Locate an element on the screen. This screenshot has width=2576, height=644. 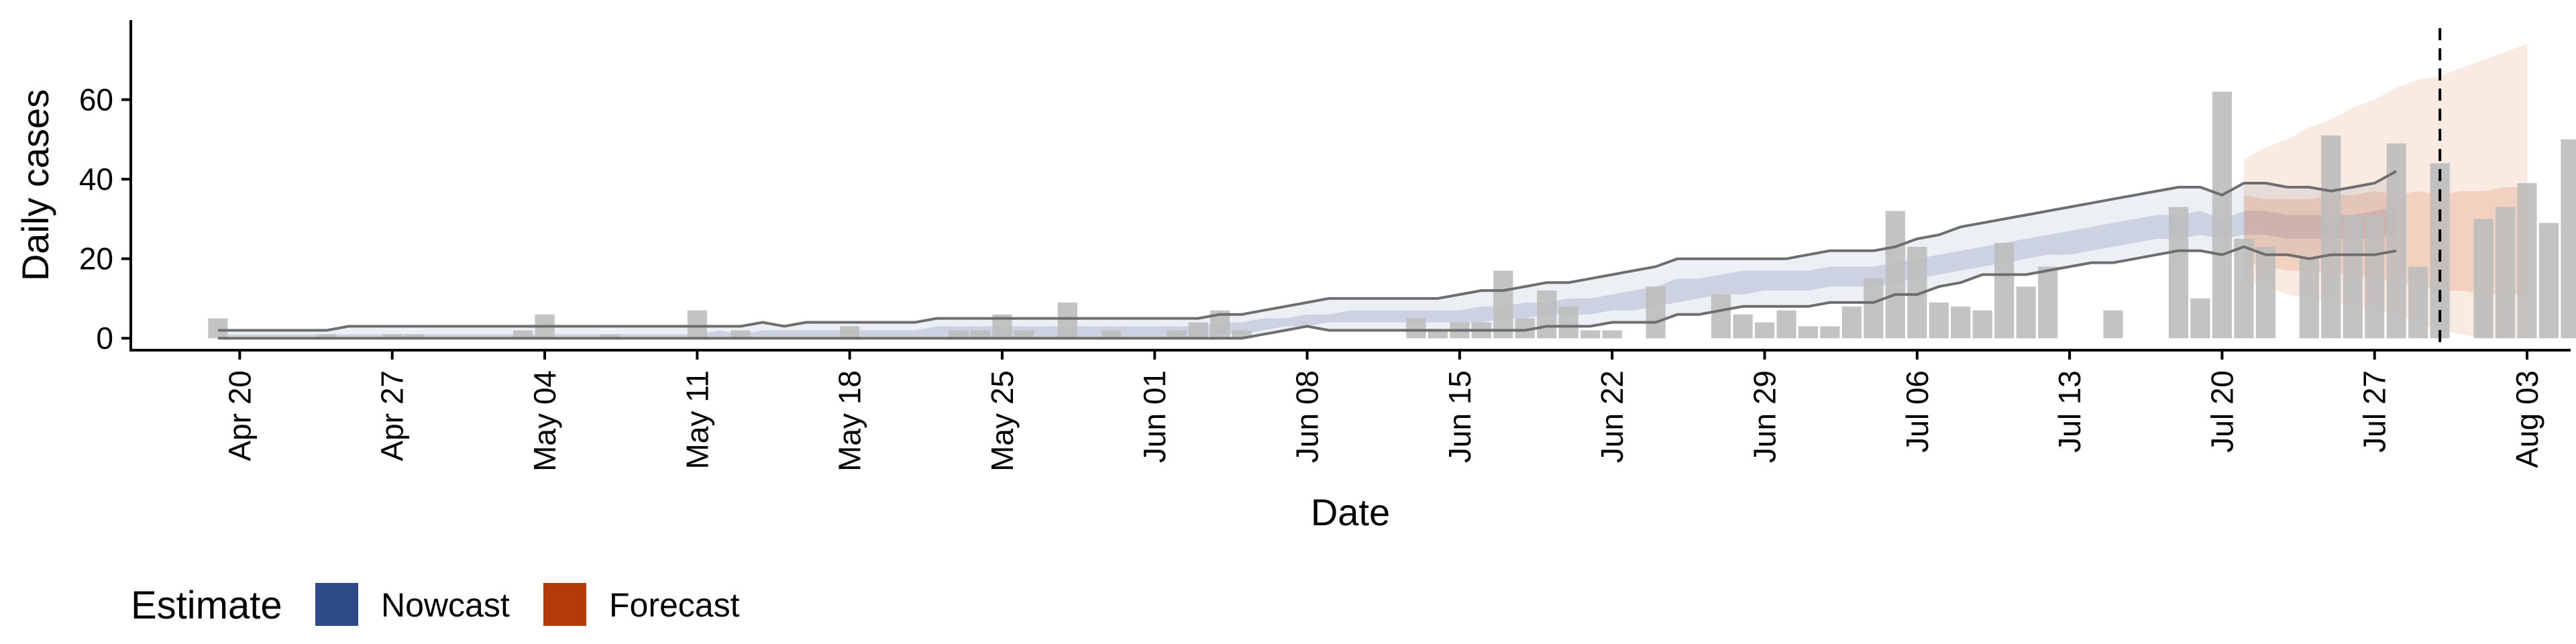
x-tick-label: Jun 22 is located at coordinates (1612, 416).